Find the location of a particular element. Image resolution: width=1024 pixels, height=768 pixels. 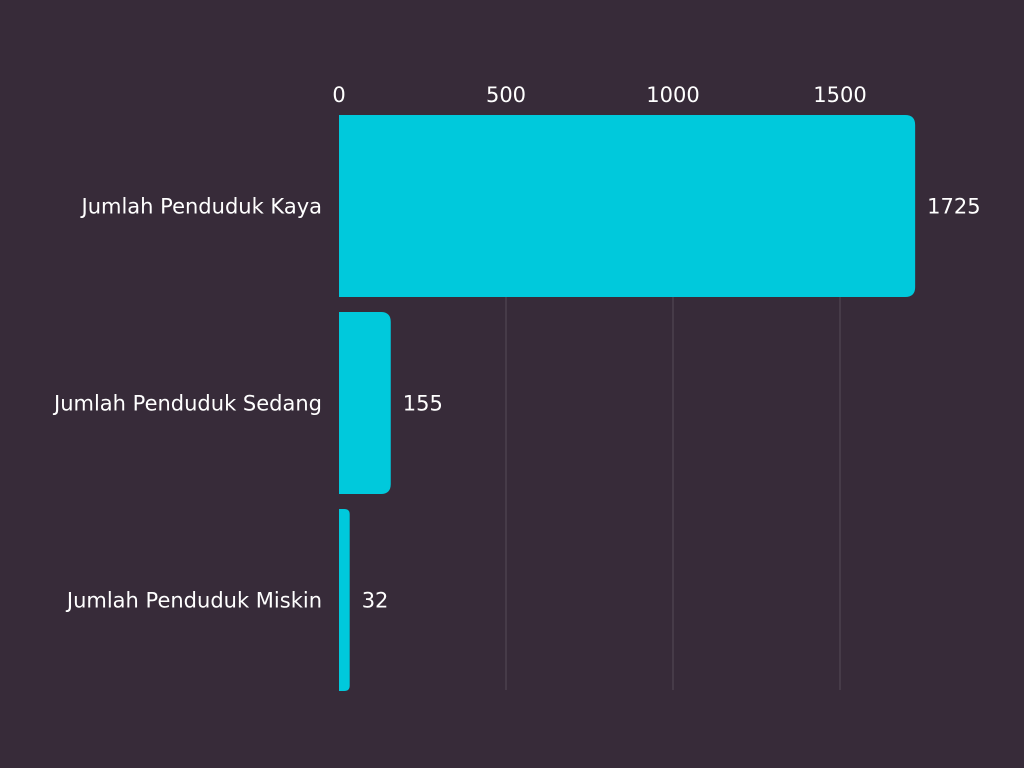

value-label: 32 is located at coordinates (375, 600).